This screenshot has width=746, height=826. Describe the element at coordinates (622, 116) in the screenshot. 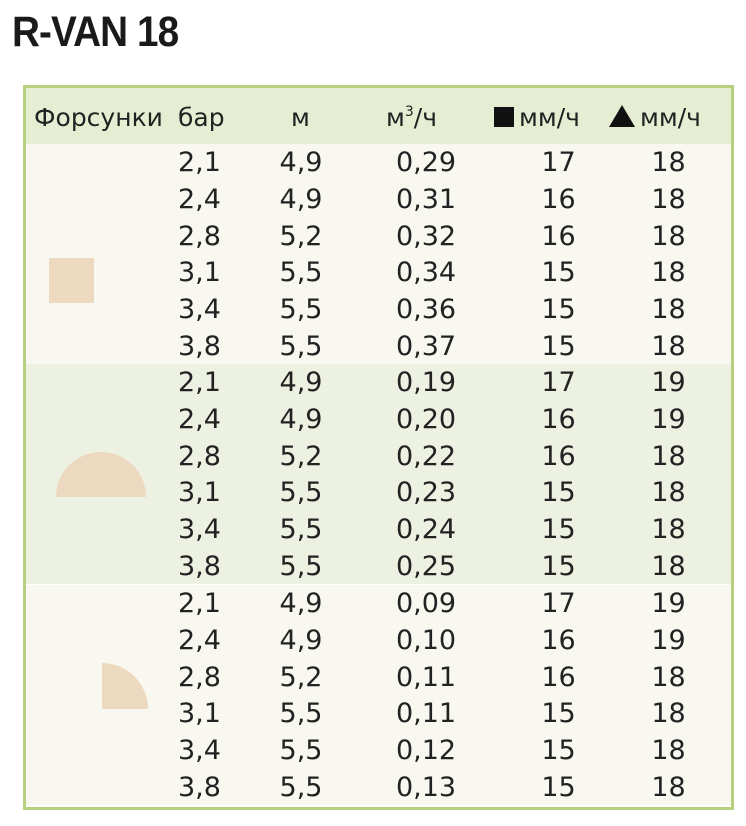

I see `triangle-icon` at that location.